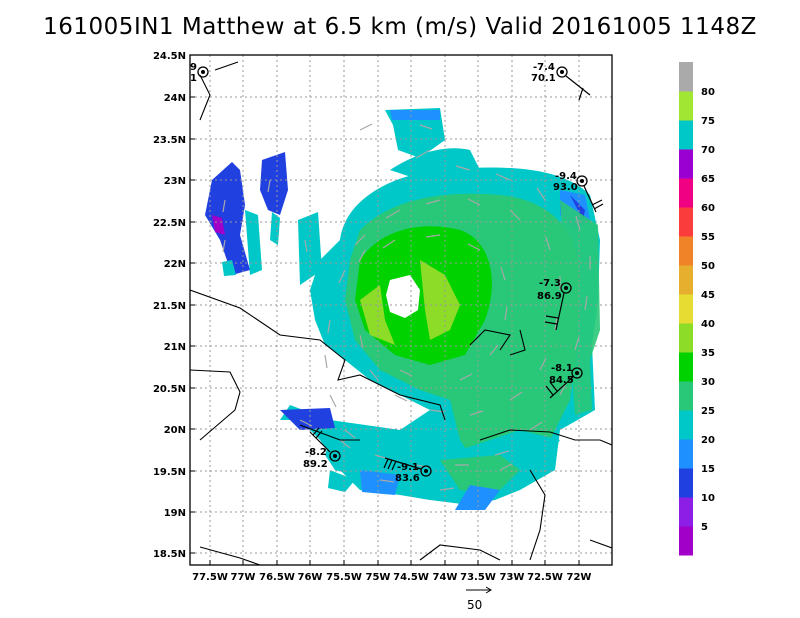 Image resolution: width=800 pixels, height=618 pixels. I want to click on colorbar-label: 45, so click(708, 295).